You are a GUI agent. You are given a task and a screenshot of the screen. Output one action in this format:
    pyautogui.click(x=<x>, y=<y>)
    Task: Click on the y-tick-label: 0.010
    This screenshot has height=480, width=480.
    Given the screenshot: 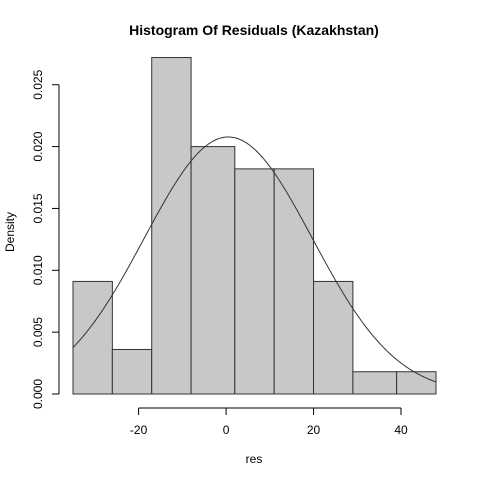 What is the action you would take?
    pyautogui.click(x=38, y=270)
    